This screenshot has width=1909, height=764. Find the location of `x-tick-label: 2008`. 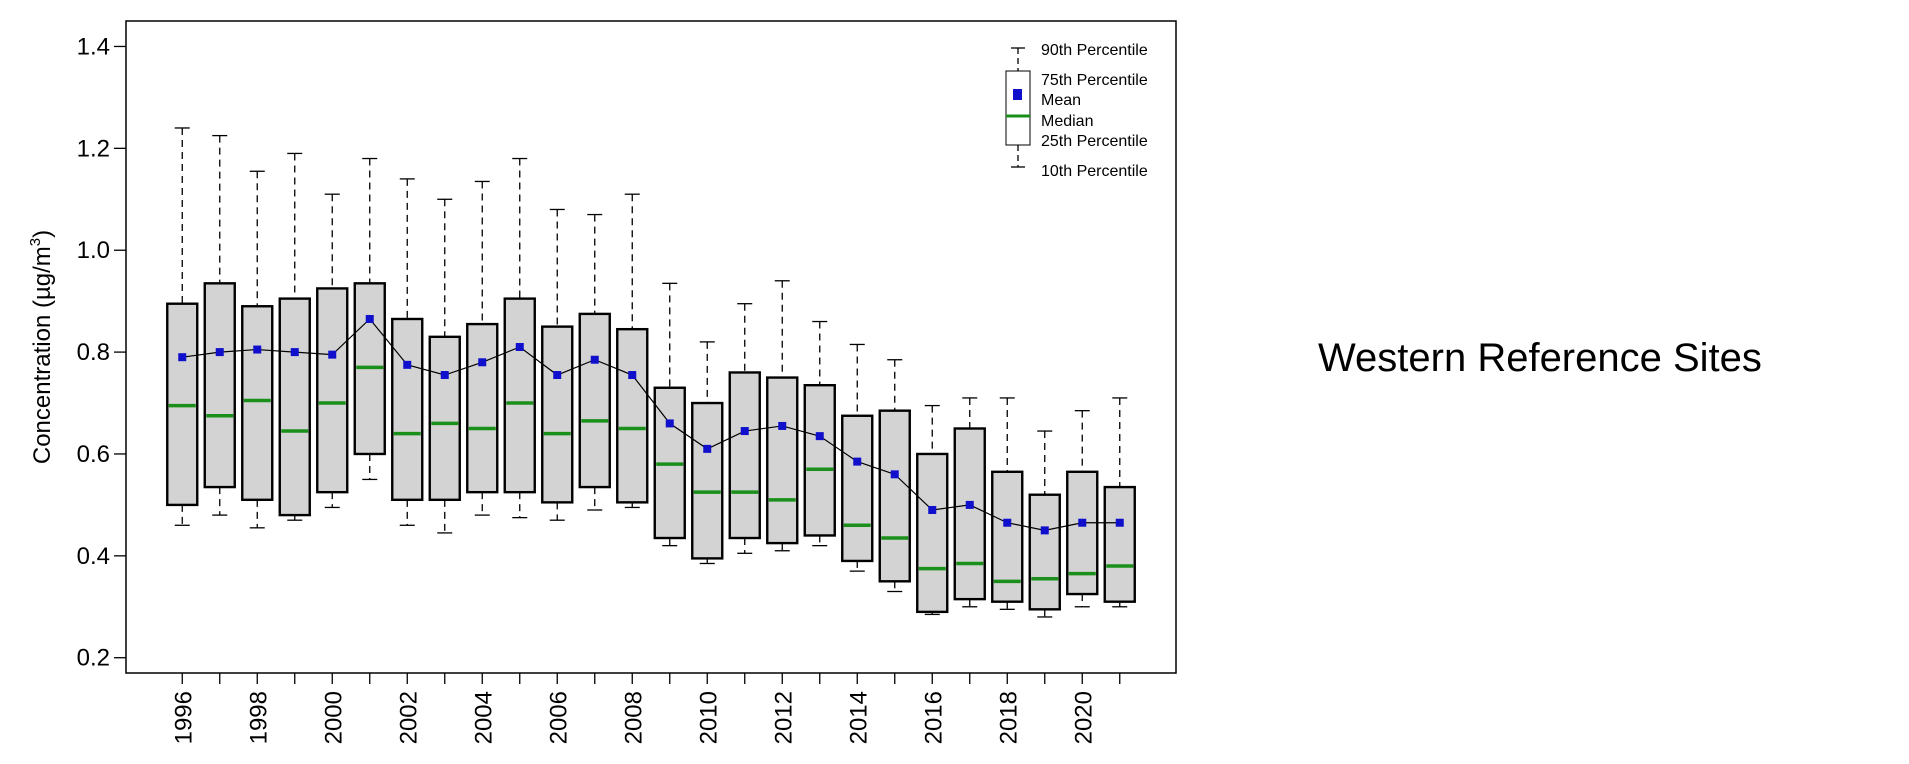

x-tick-label: 2008 is located at coordinates (633, 717).